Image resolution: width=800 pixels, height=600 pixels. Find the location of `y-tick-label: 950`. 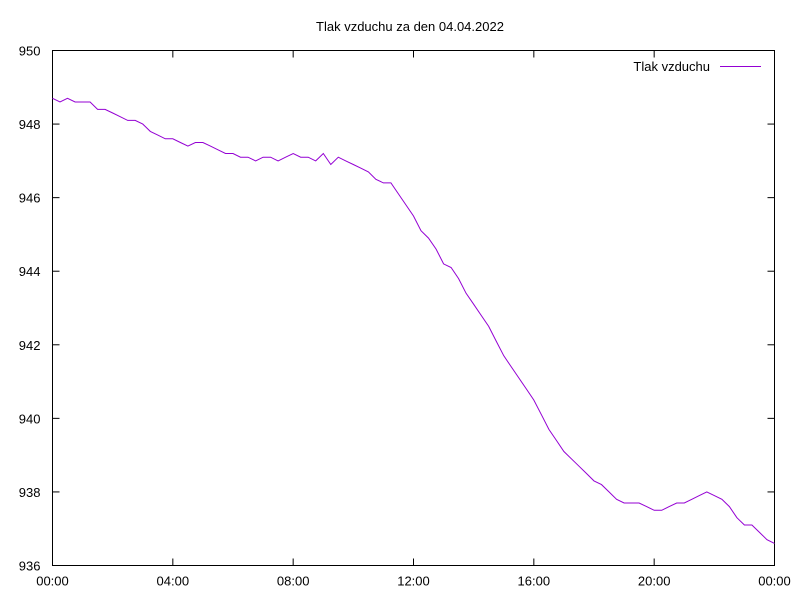

y-tick-label: 950 is located at coordinates (30, 51).